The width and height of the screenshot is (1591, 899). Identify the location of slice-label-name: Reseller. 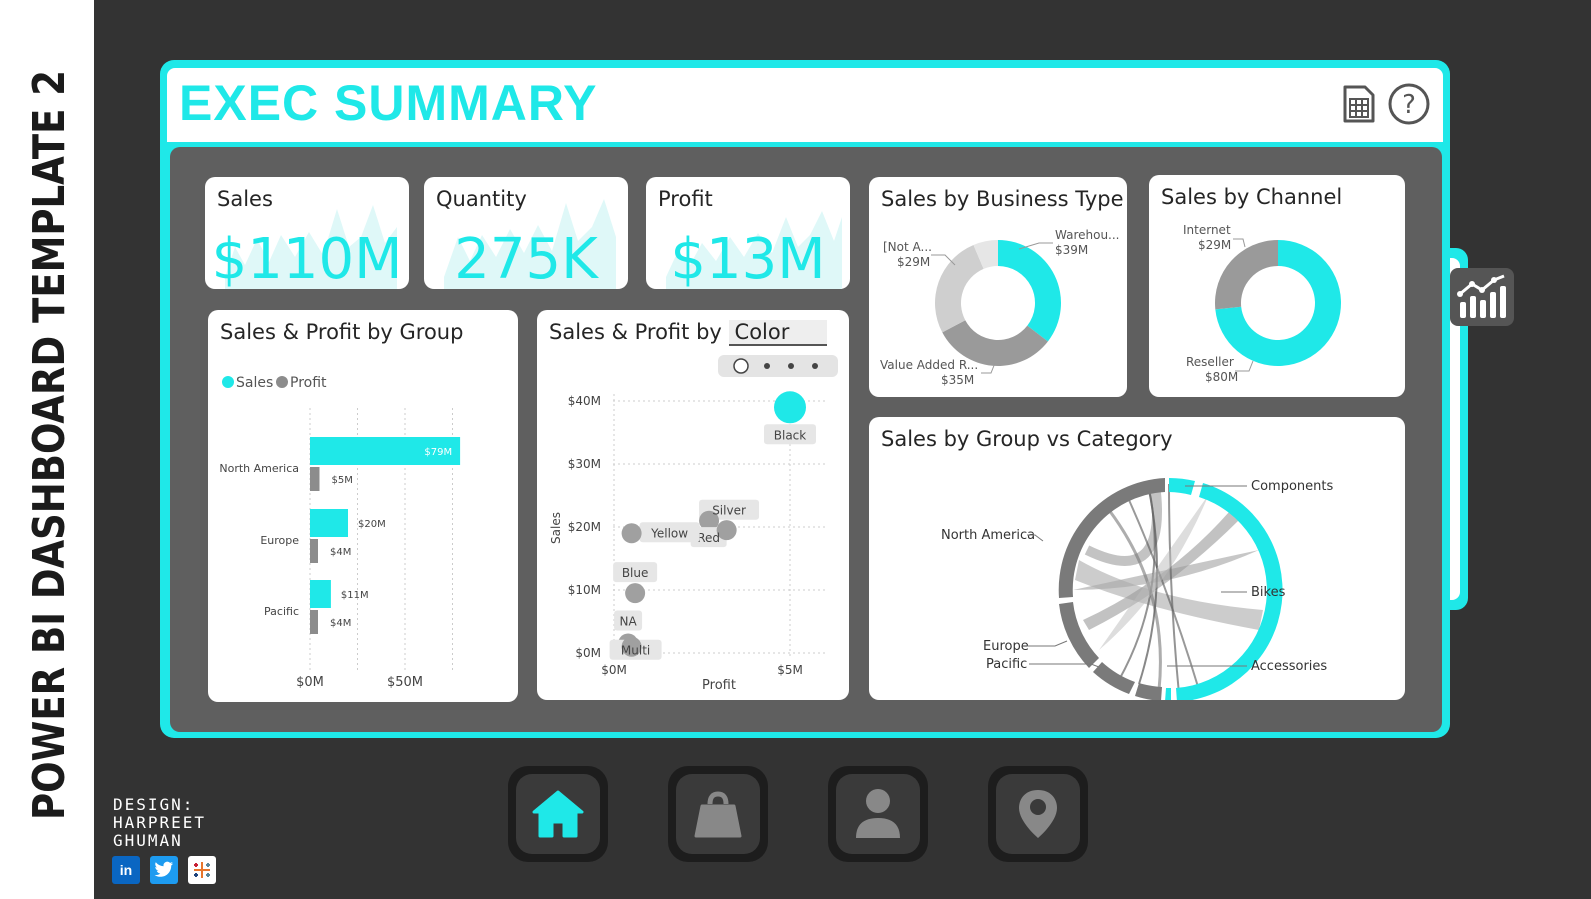
(1210, 362).